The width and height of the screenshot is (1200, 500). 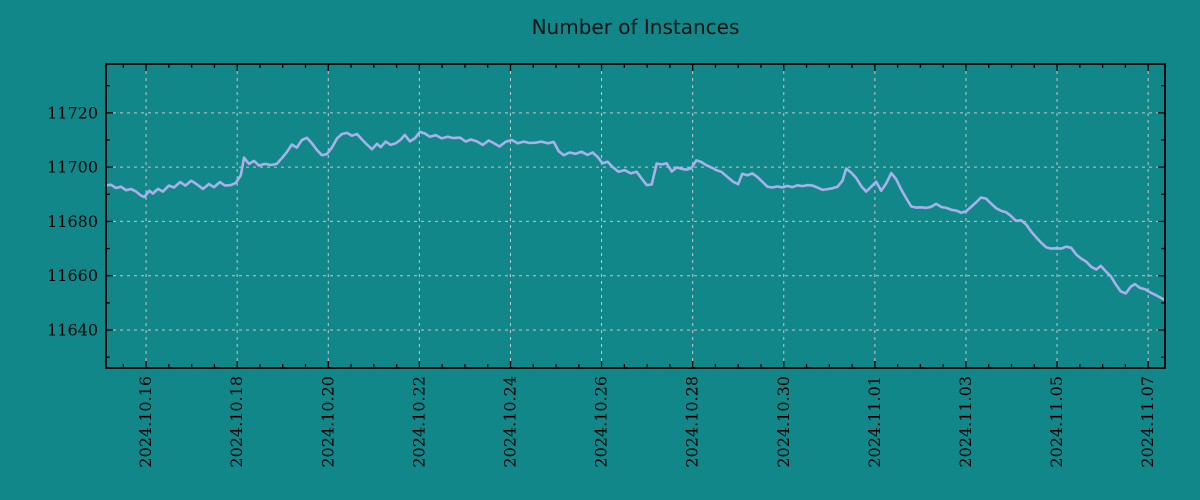 I want to click on x-tick-label: 2024.10.16, so click(x=145, y=422).